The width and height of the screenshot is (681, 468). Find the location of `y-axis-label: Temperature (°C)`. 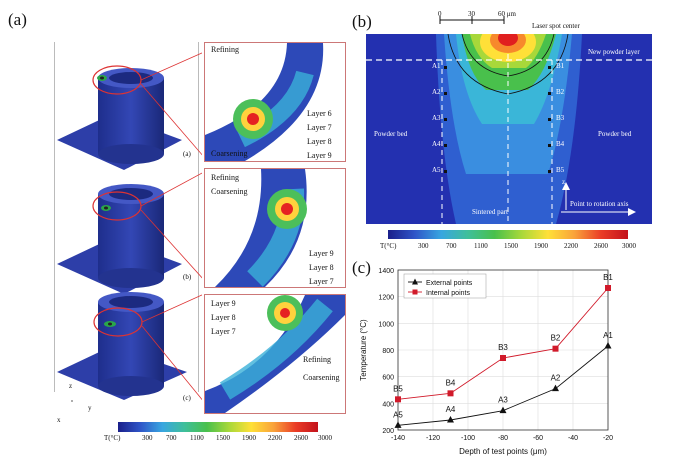

y-axis-label: Temperature (°C) is located at coordinates (363, 350).